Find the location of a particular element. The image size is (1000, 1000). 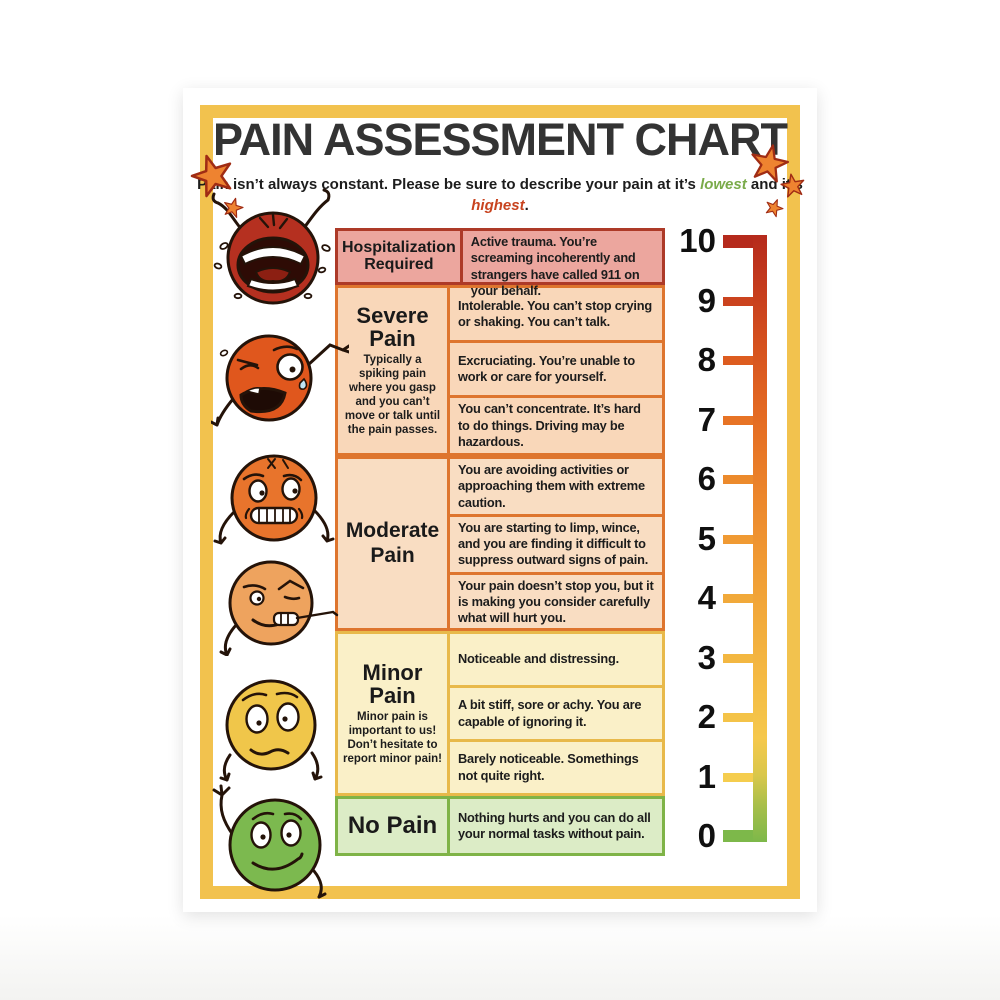

pain-scale-gradient-bar is located at coordinates (760, 538).